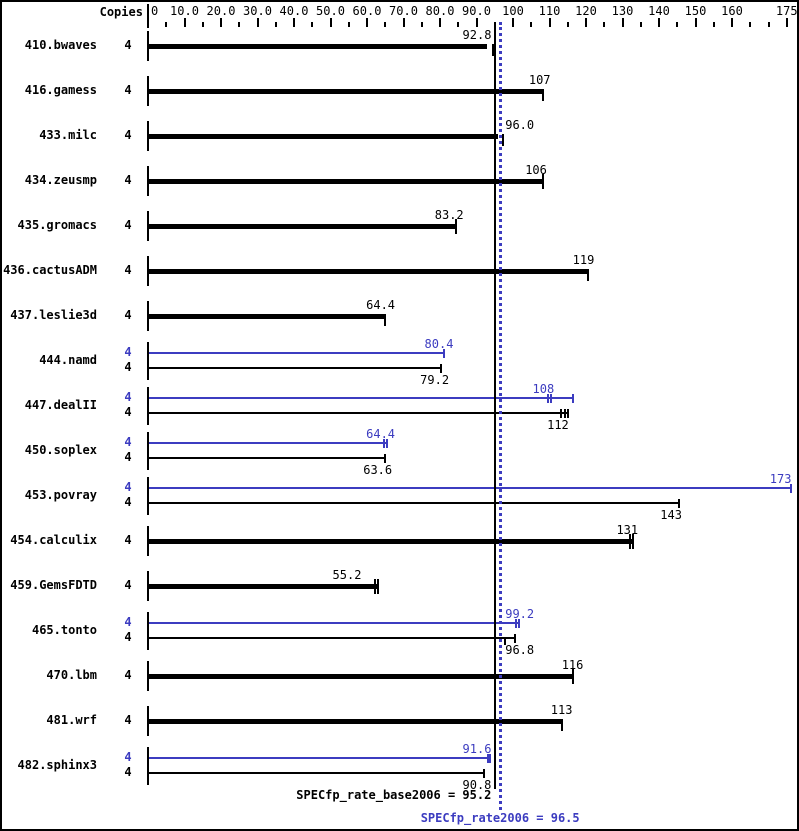 This screenshot has height=831, width=799. I want to click on benchmark-label: 434.zeusmp, so click(60, 180).